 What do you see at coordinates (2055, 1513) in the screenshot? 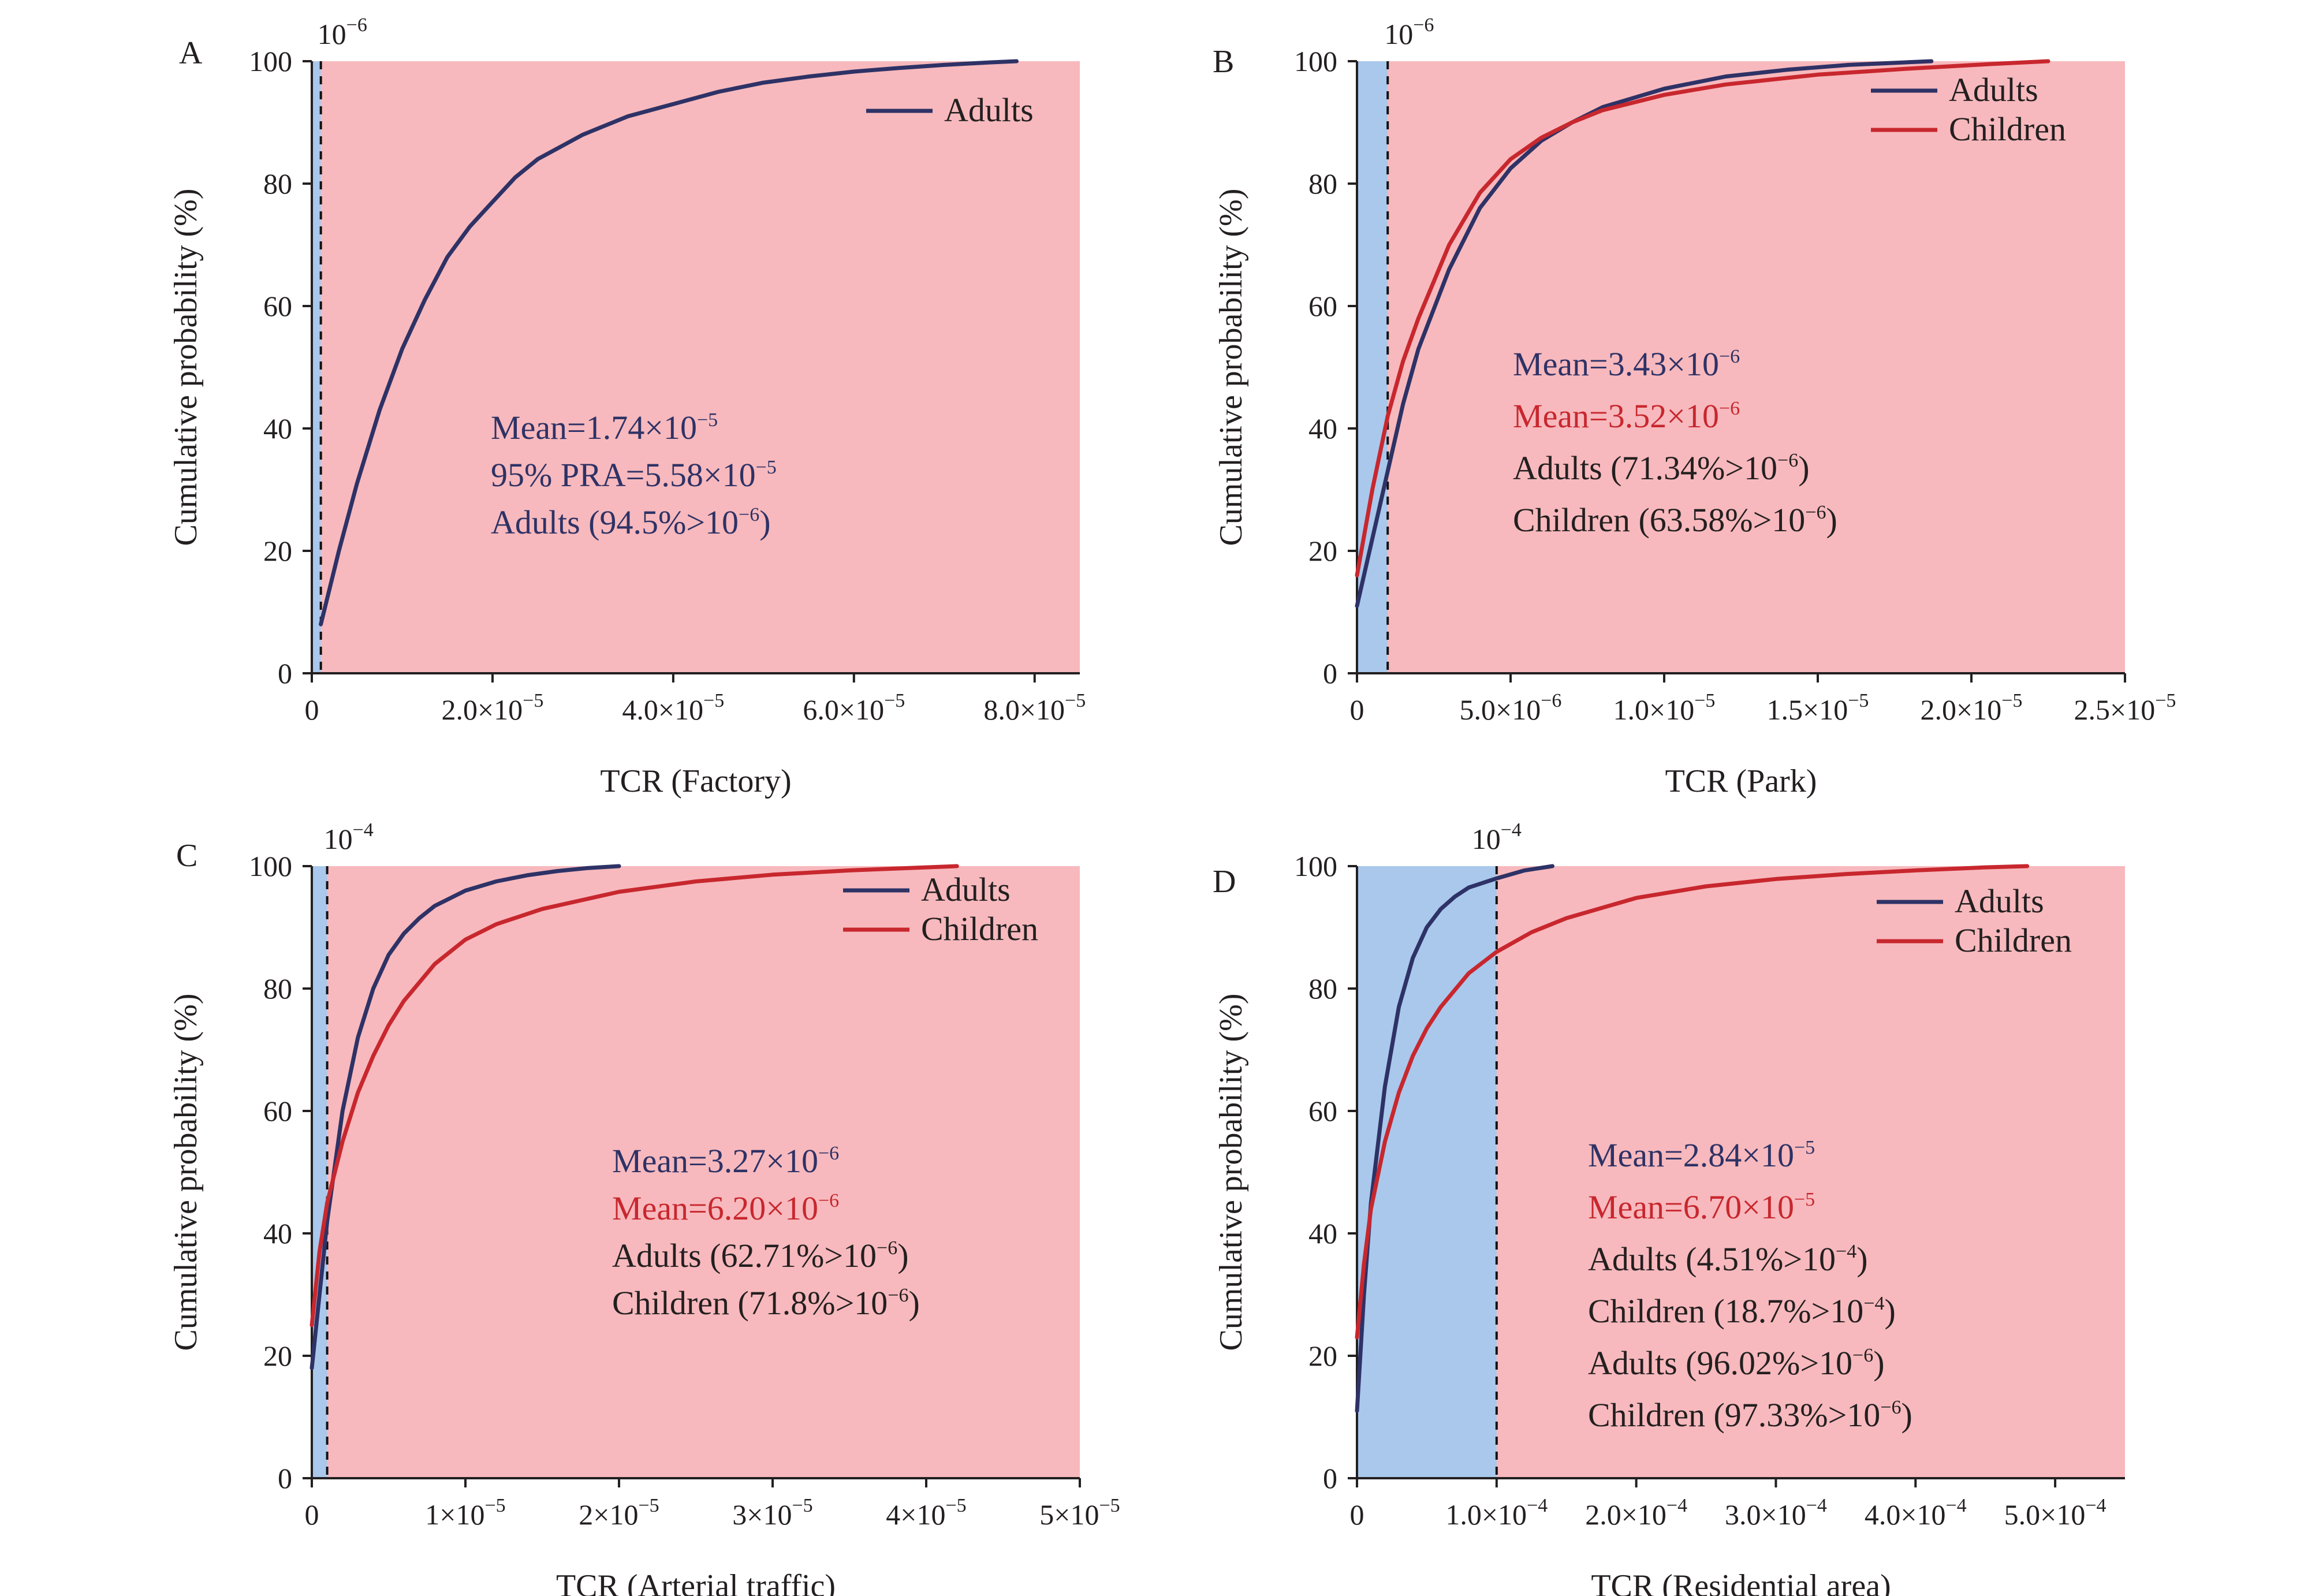
I see `x-tick-label: 5.0×10⁻⁴` at bounding box center [2055, 1513].